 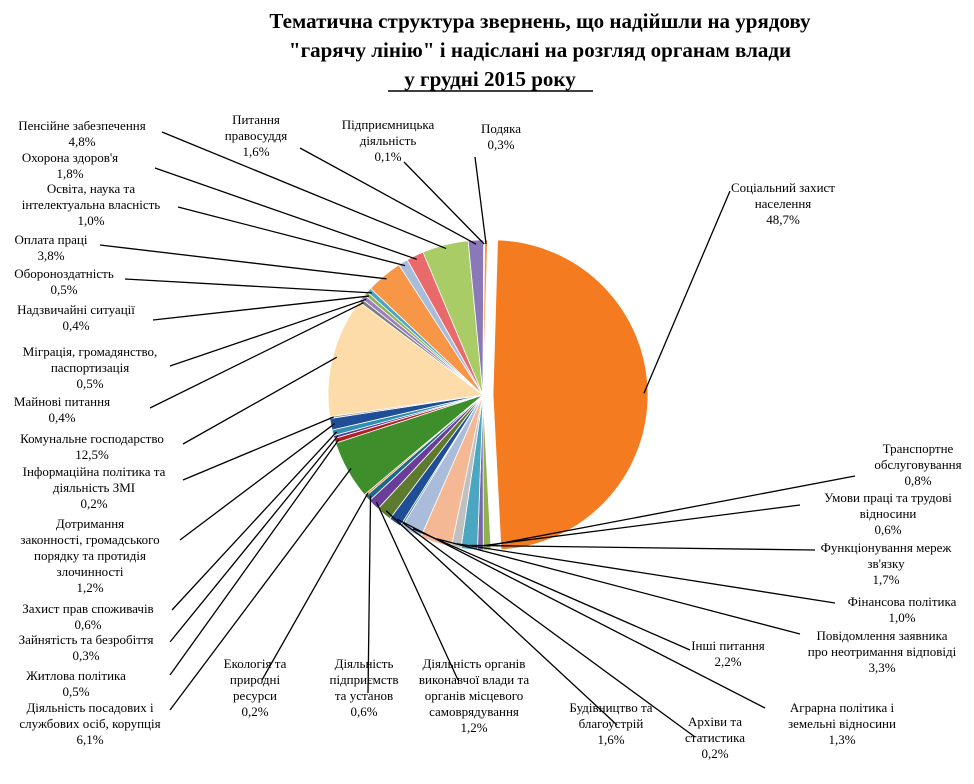 I want to click on slice-label: Майнові питання 0,4%, so click(x=62, y=409).